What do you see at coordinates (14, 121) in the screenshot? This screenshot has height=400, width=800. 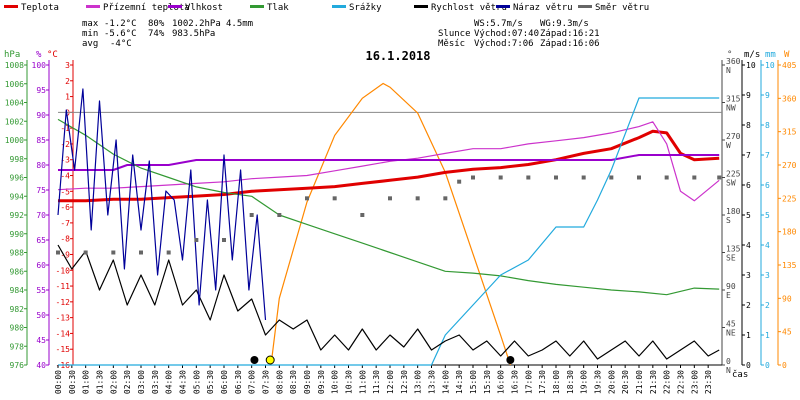 I see `pressure-axis-tick-label: 1002` at bounding box center [14, 121].